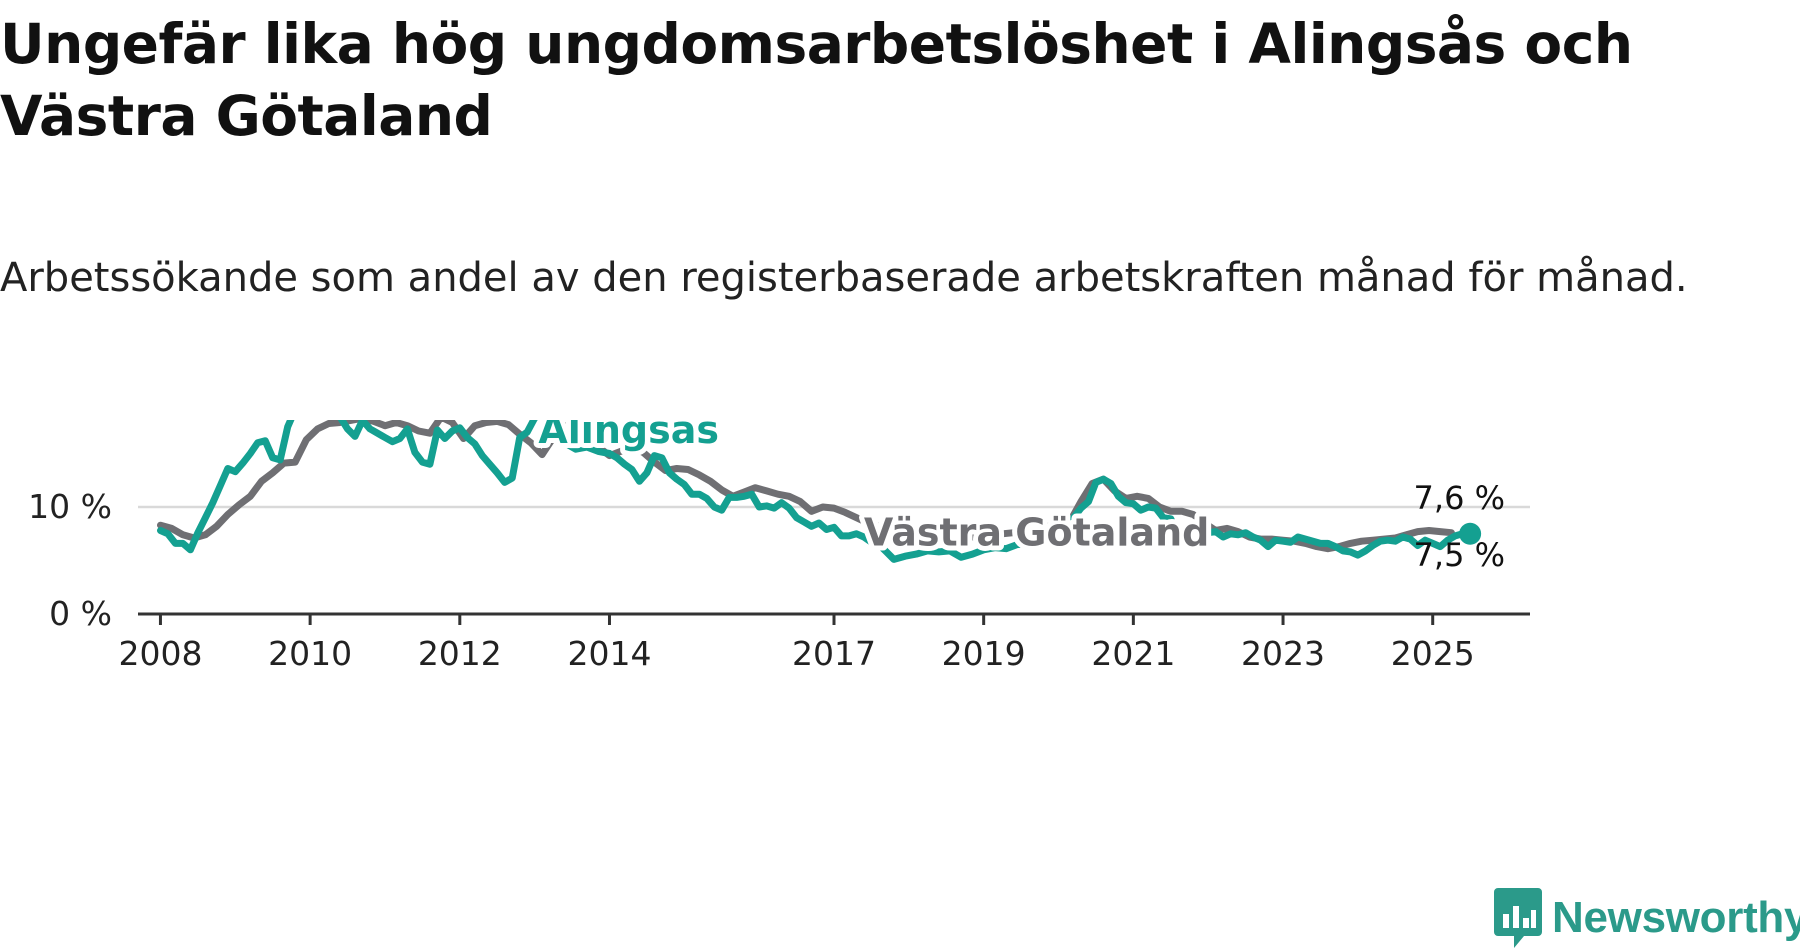 This screenshot has height=948, width=1800. Describe the element at coordinates (460, 653) in the screenshot. I see `x-tick-label: 2012` at that location.